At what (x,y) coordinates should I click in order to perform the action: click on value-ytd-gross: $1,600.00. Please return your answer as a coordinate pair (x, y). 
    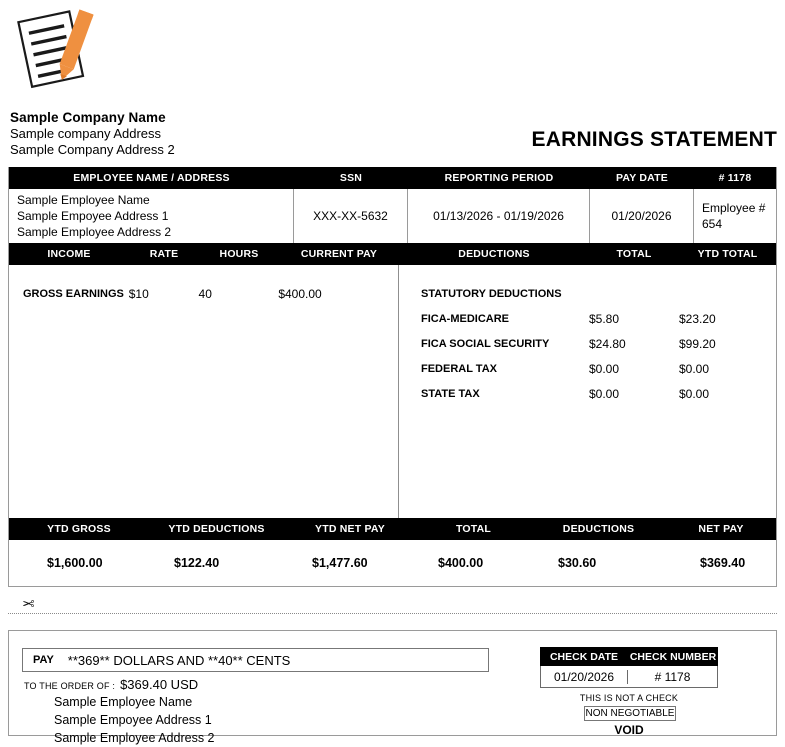
    Looking at the image, I should click on (75, 563).